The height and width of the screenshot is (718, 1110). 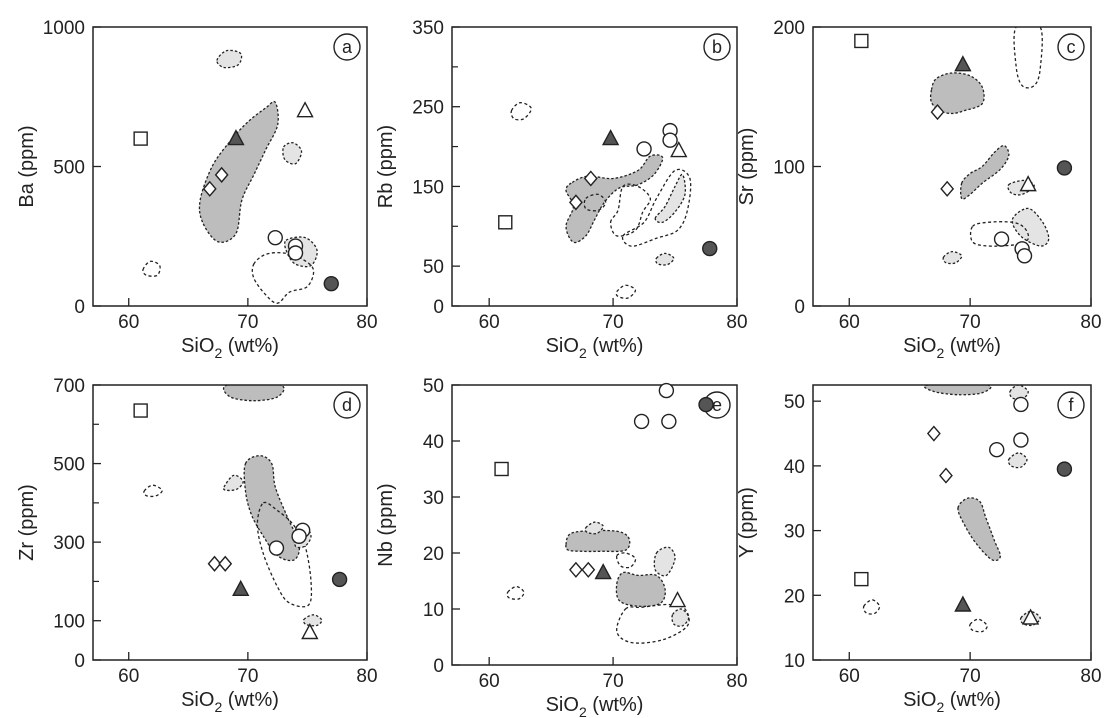 What do you see at coordinates (27, 166) in the screenshot?
I see `y-axis-label: Ba (ppm)` at bounding box center [27, 166].